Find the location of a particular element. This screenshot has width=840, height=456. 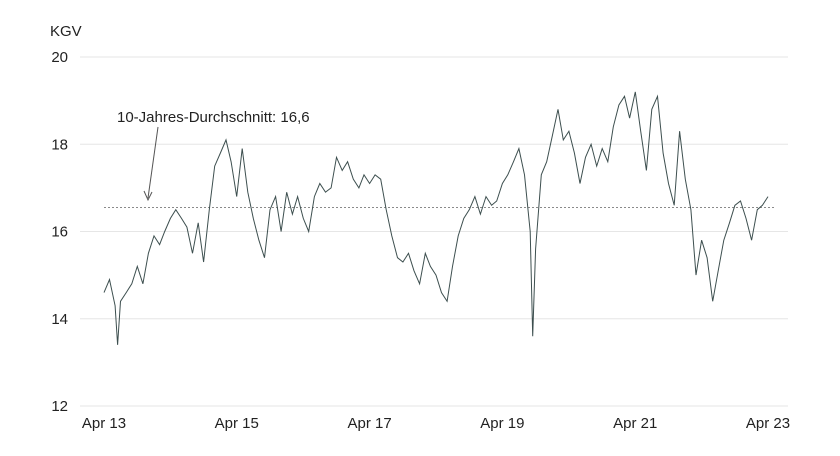

y-tick-label: 16 is located at coordinates (59, 232).